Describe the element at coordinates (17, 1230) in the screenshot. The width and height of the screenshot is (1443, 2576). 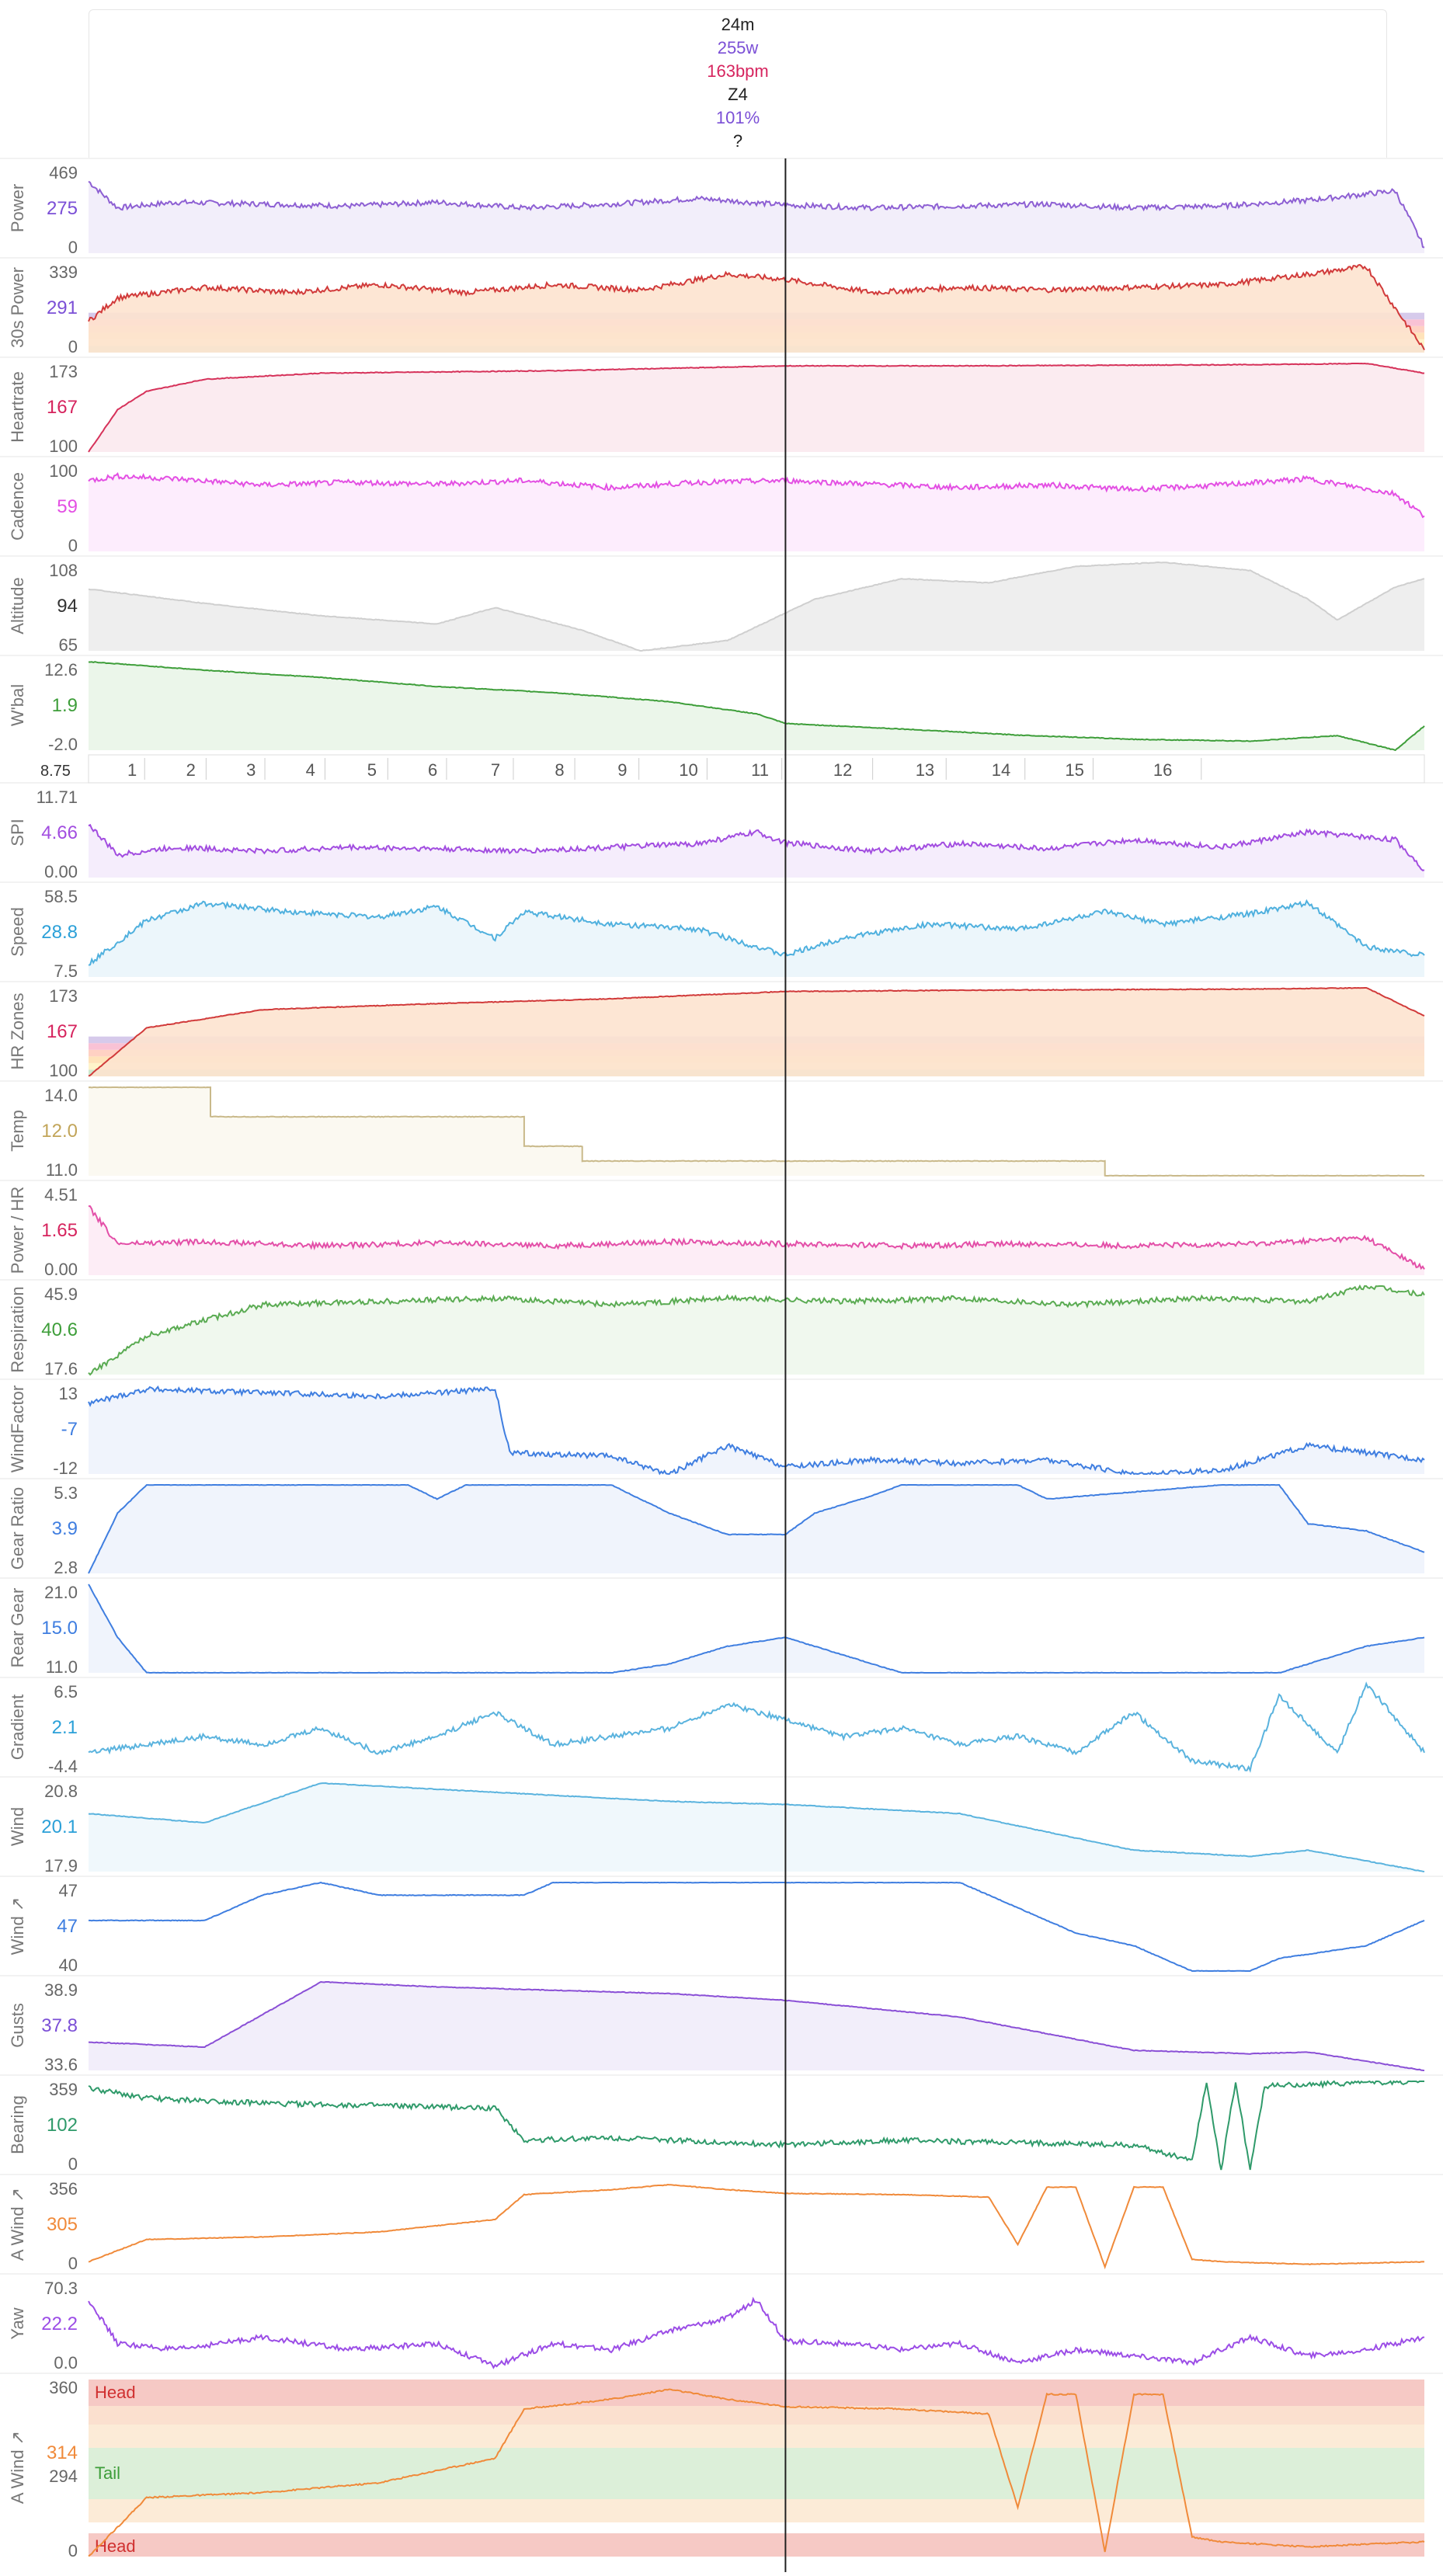
I see `panel-label: Power / HR` at that location.